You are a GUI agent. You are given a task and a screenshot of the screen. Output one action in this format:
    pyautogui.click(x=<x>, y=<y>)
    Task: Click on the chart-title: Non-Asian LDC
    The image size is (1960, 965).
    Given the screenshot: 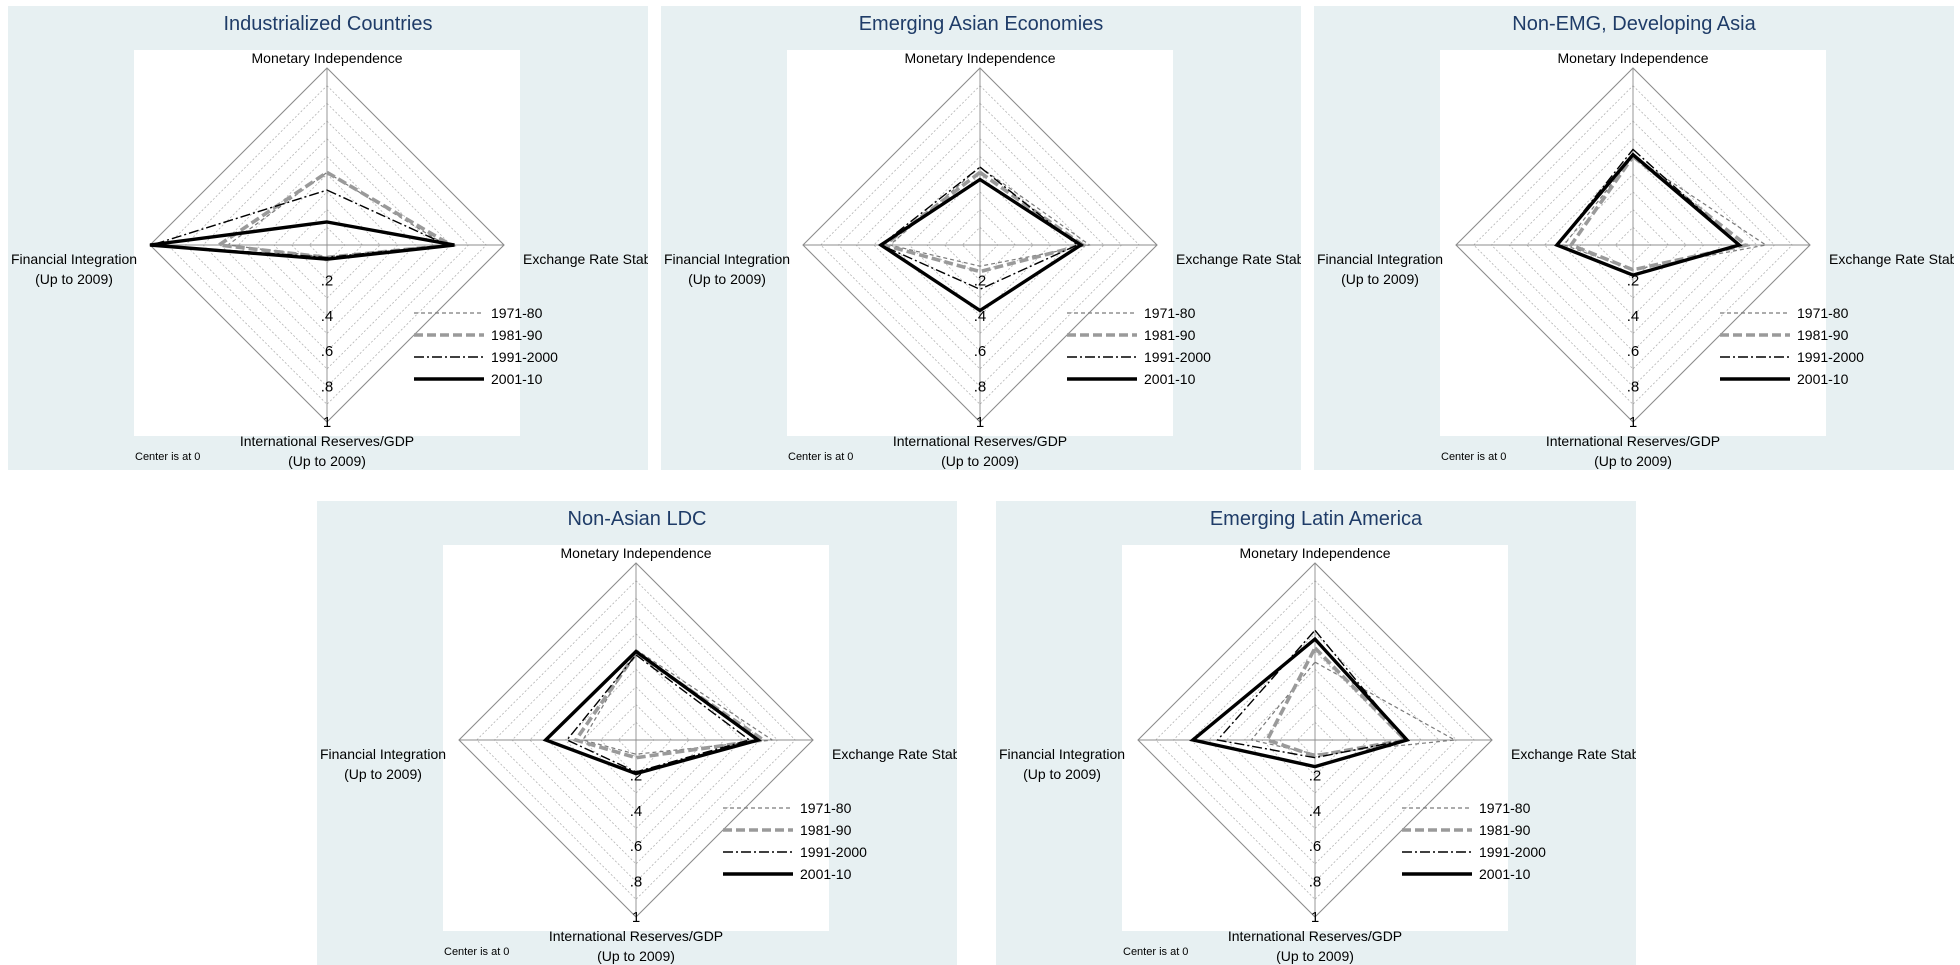 What is the action you would take?
    pyautogui.click(x=637, y=519)
    